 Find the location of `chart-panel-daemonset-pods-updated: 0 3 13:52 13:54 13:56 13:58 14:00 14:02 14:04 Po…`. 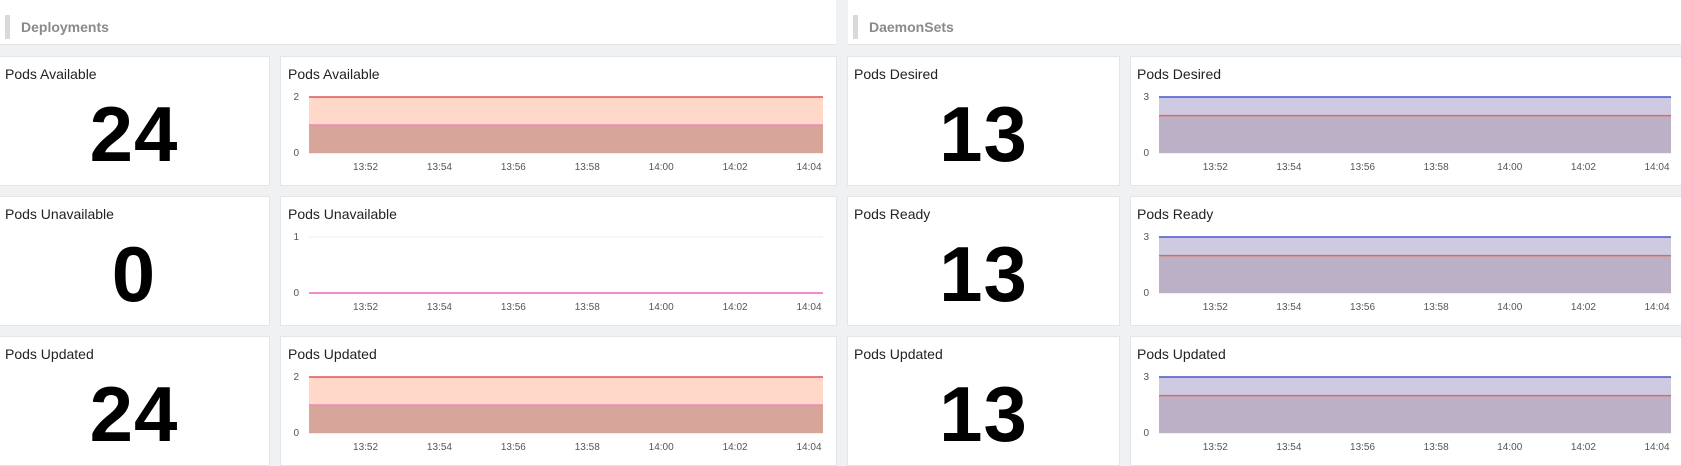

chart-panel-daemonset-pods-updated: 0 3 13:52 13:54 13:56 13:58 14:00 14:02 14:04 Po… is located at coordinates (1405, 401).